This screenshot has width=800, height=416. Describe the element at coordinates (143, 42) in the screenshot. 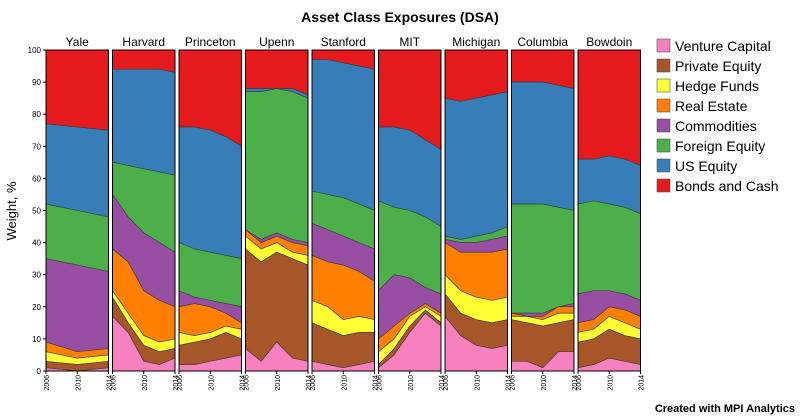

I see `panel-title: Harvard` at that location.